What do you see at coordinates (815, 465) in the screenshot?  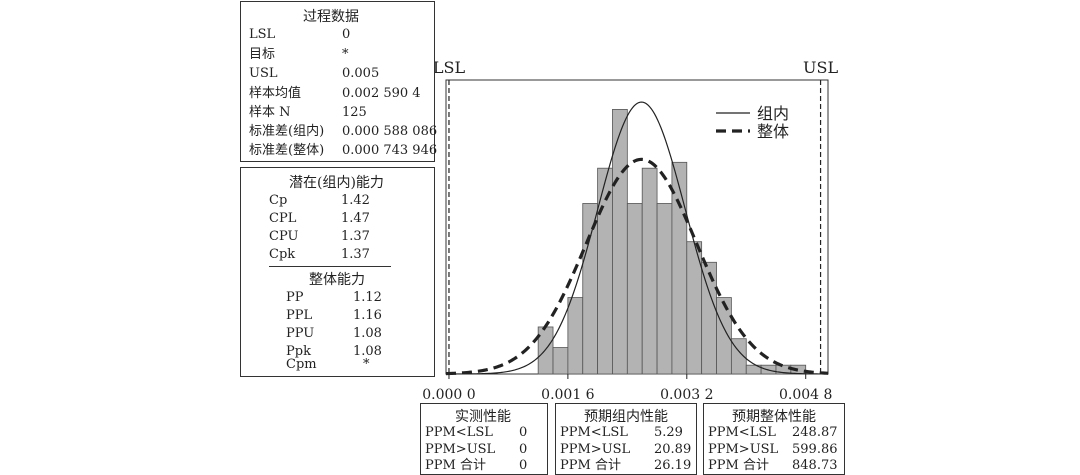 I see `overall-perf-row-value: 848.73` at bounding box center [815, 465].